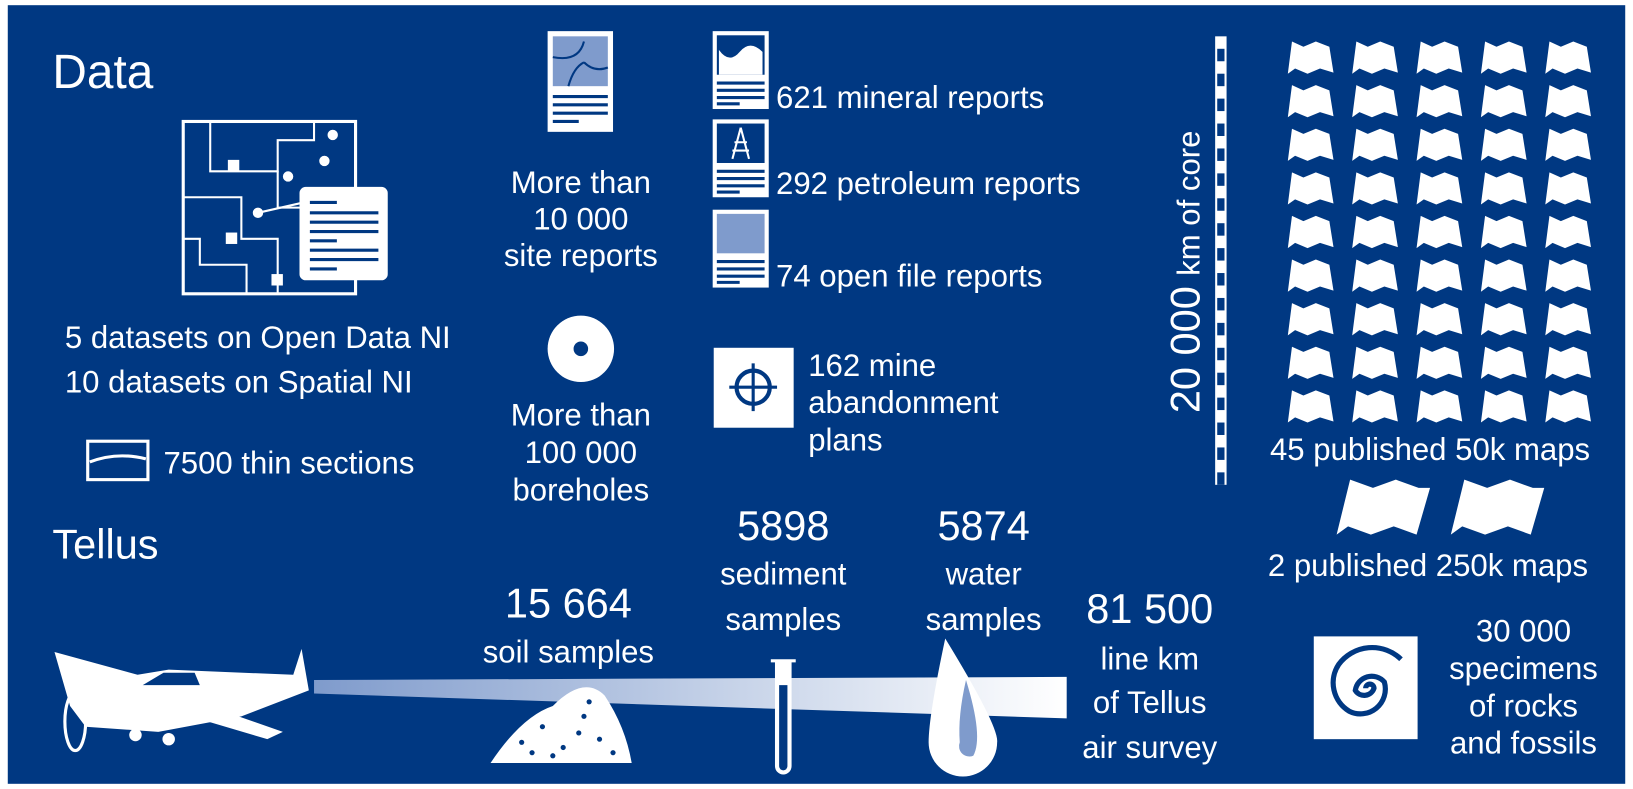 The width and height of the screenshot is (1633, 789). I want to click on plane-icon, so click(181, 700).